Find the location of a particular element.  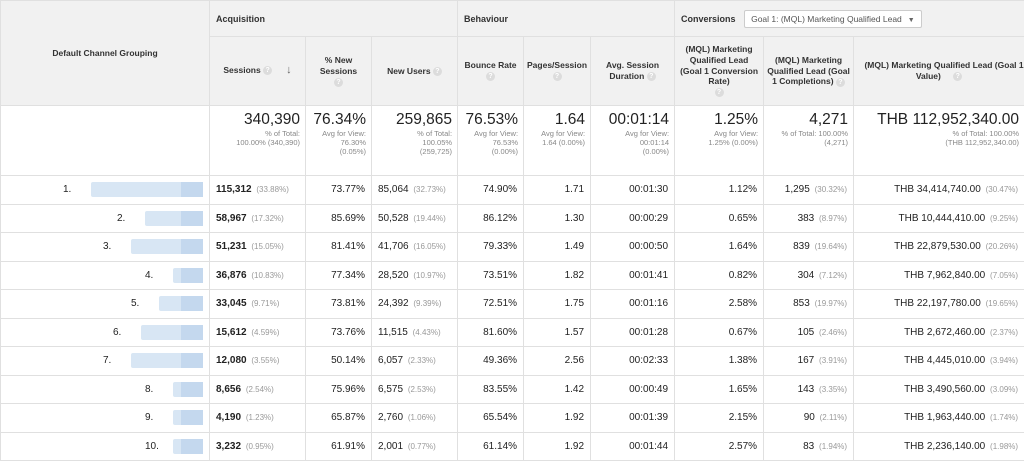

new-users-column-header: New Users ? is located at coordinates (415, 71).